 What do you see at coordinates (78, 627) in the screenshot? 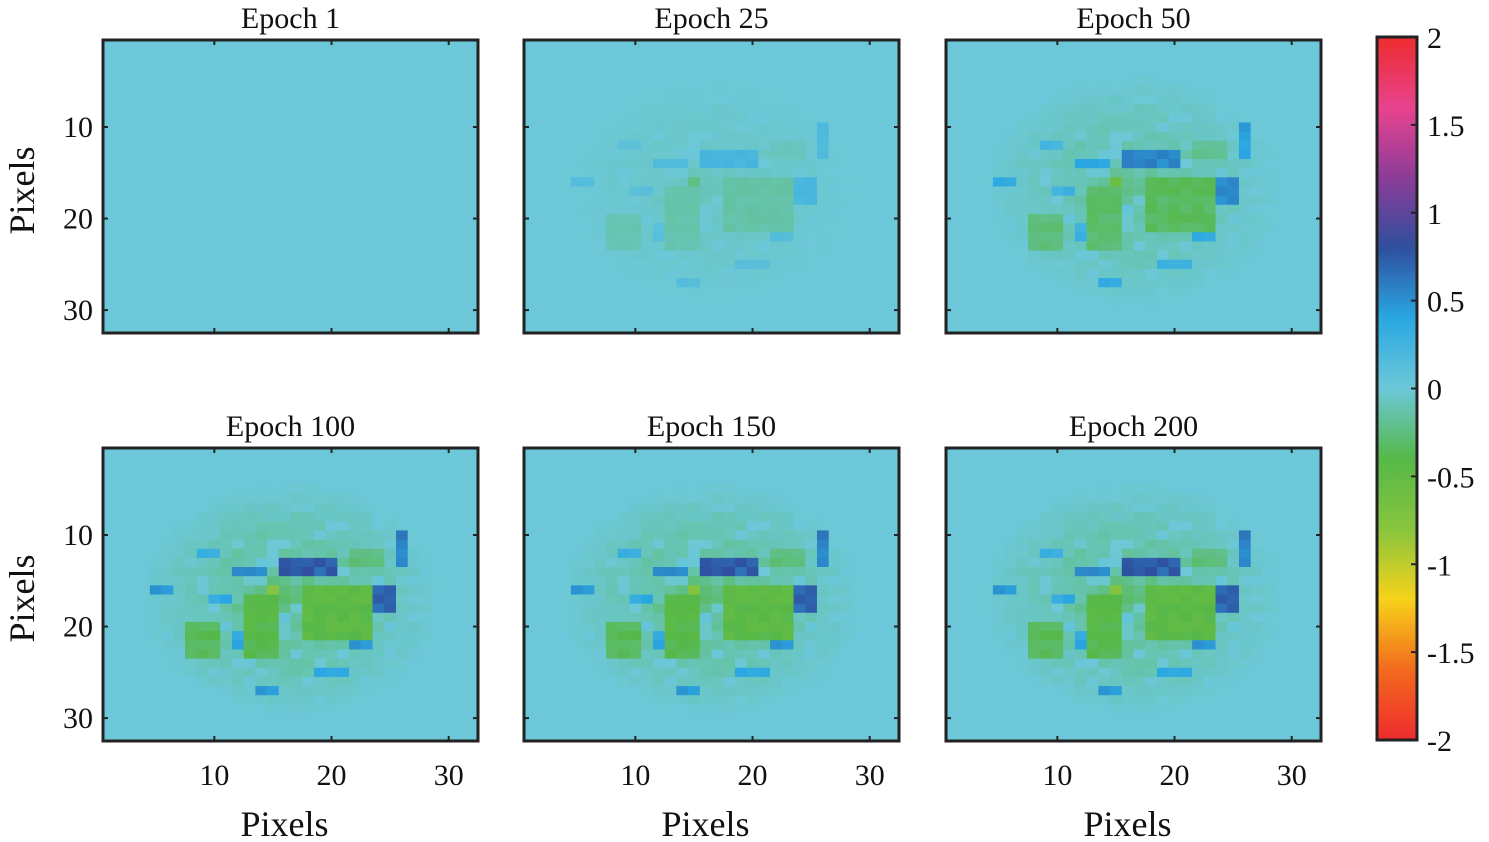
I see `y-tick-label: 20` at bounding box center [78, 627].